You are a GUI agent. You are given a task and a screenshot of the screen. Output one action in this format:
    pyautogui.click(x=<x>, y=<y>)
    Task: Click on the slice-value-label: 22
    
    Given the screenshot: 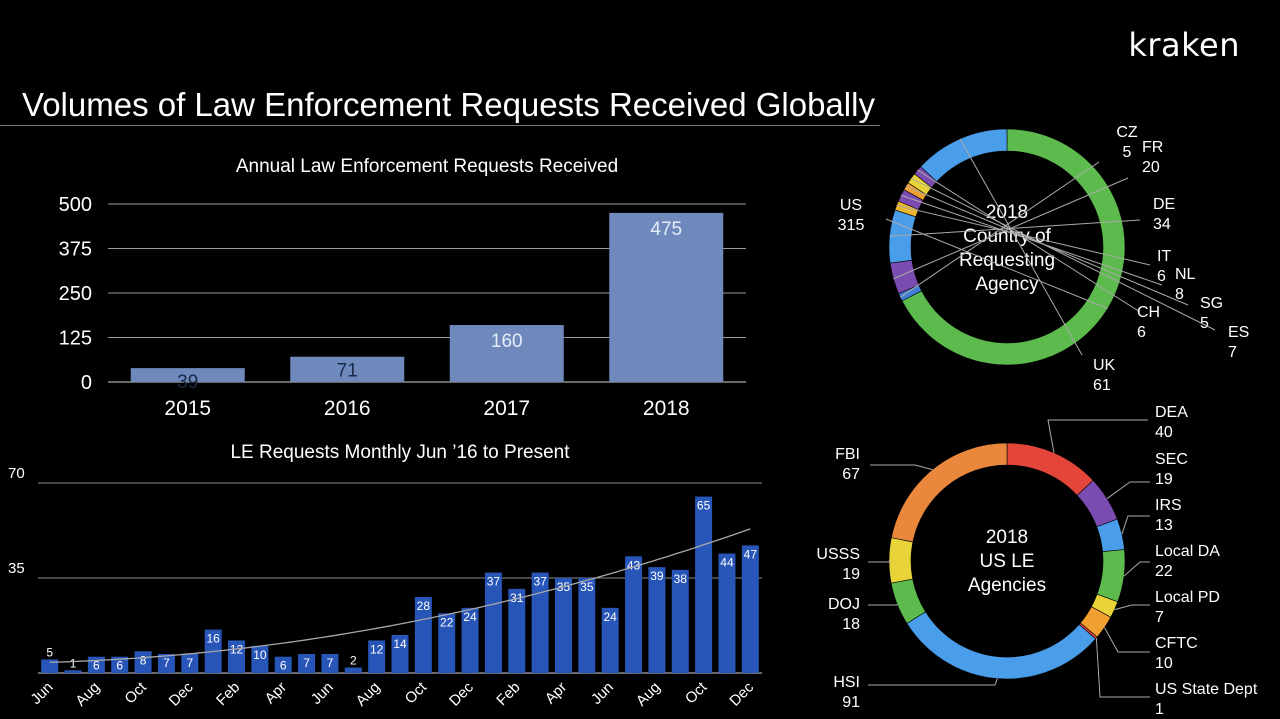 What is the action you would take?
    pyautogui.click(x=1164, y=571)
    